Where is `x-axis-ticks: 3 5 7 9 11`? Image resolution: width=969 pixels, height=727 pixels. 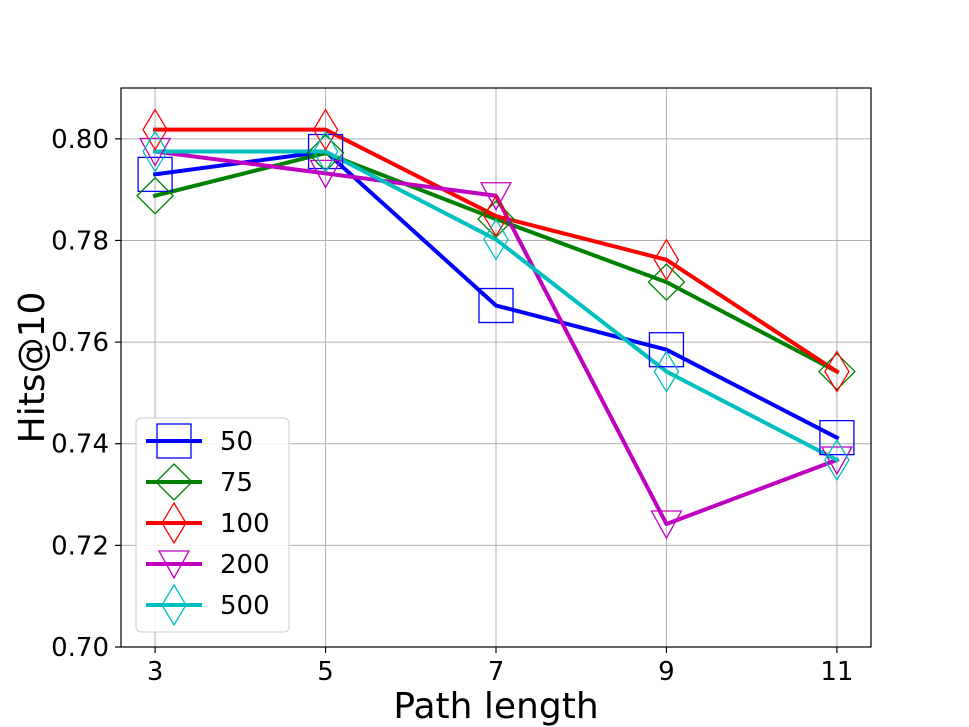
x-axis-ticks: 3 5 7 9 11 is located at coordinates (500, 667).